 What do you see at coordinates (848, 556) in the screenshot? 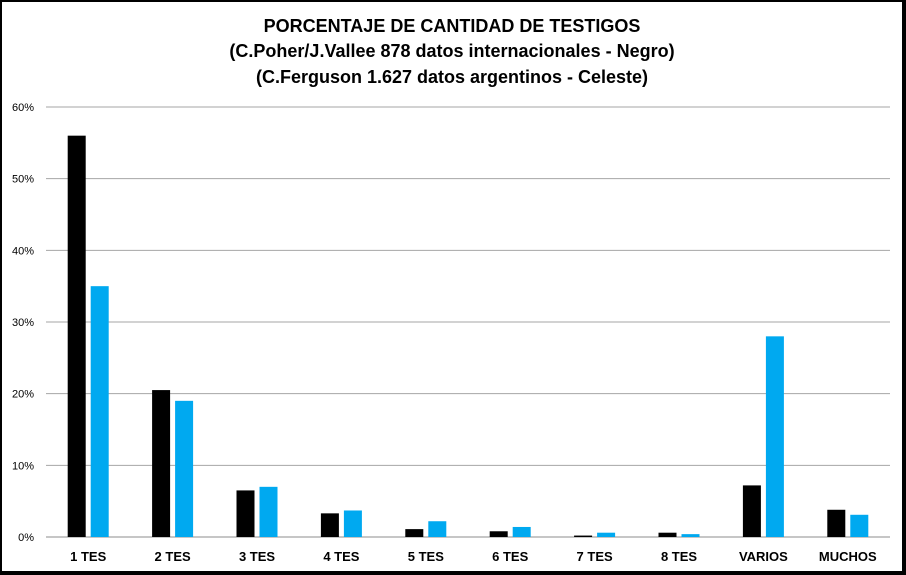
I see `x-category-label: MUCHOS` at bounding box center [848, 556].